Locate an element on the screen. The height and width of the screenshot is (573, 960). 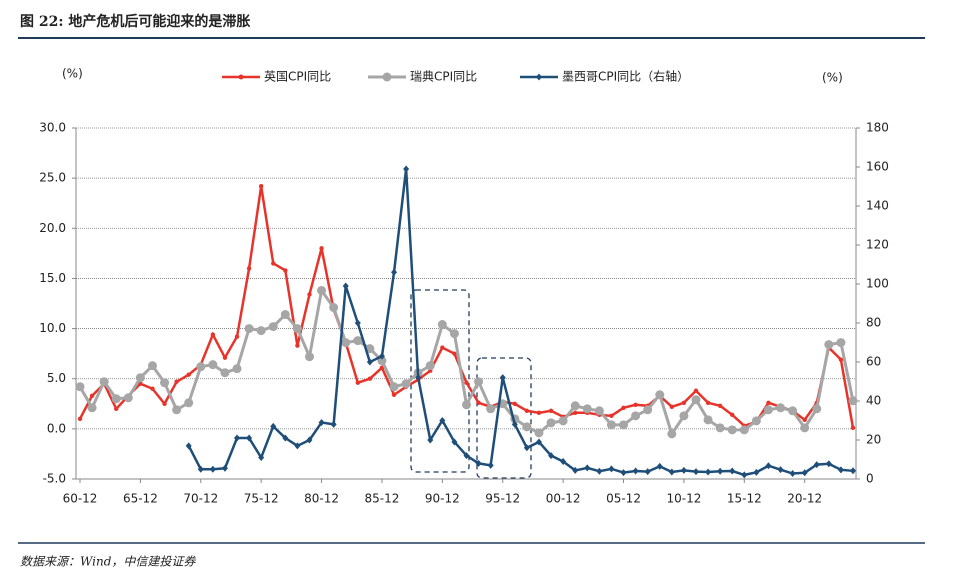
y-tick-label: 15.0 is located at coordinates (52, 278).